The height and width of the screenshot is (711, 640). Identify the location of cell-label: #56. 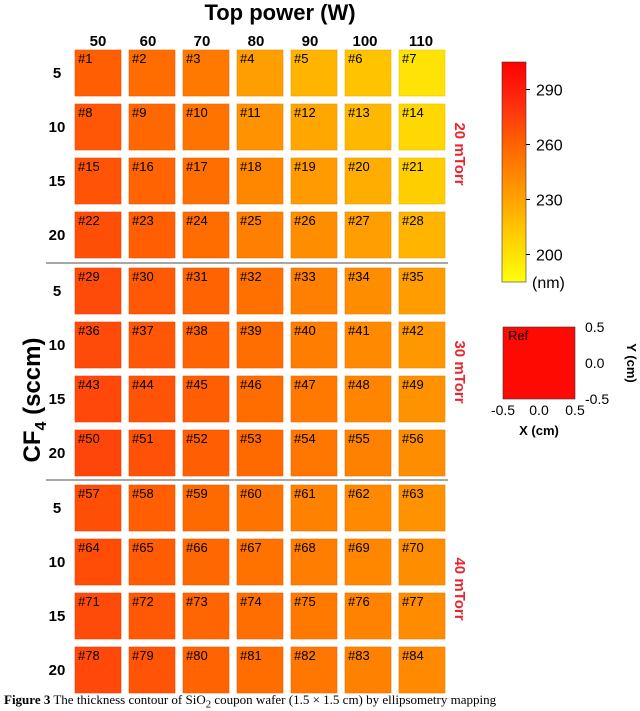
(413, 438).